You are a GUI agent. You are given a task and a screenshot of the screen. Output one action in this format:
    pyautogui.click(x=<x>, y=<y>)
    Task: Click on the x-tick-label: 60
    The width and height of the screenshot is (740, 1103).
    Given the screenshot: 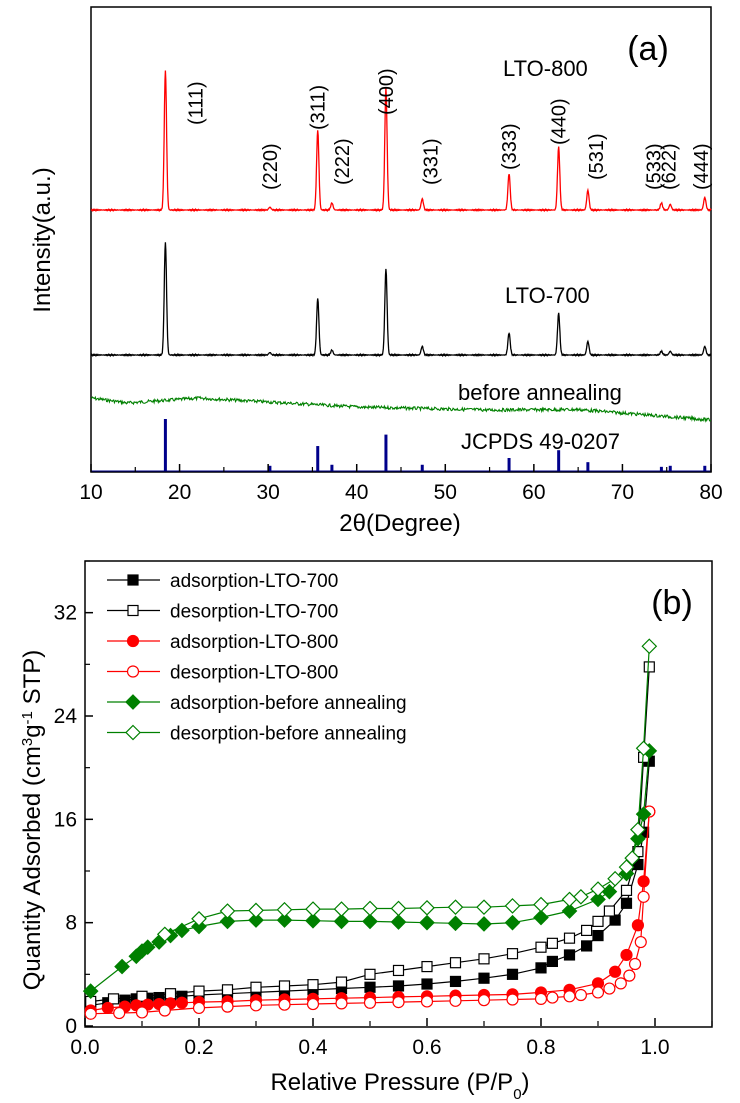 What is the action you would take?
    pyautogui.click(x=533, y=492)
    